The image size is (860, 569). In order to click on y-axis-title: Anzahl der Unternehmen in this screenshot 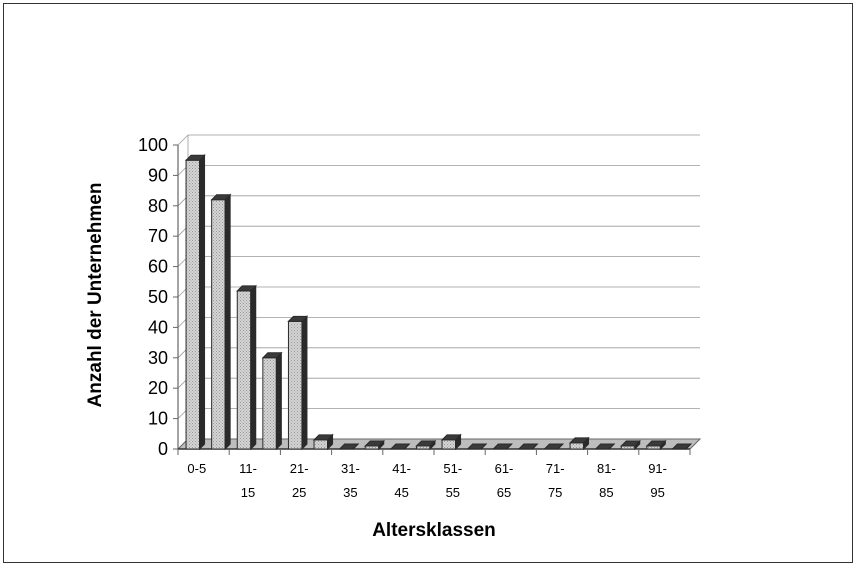, I will do `click(95, 295)`.